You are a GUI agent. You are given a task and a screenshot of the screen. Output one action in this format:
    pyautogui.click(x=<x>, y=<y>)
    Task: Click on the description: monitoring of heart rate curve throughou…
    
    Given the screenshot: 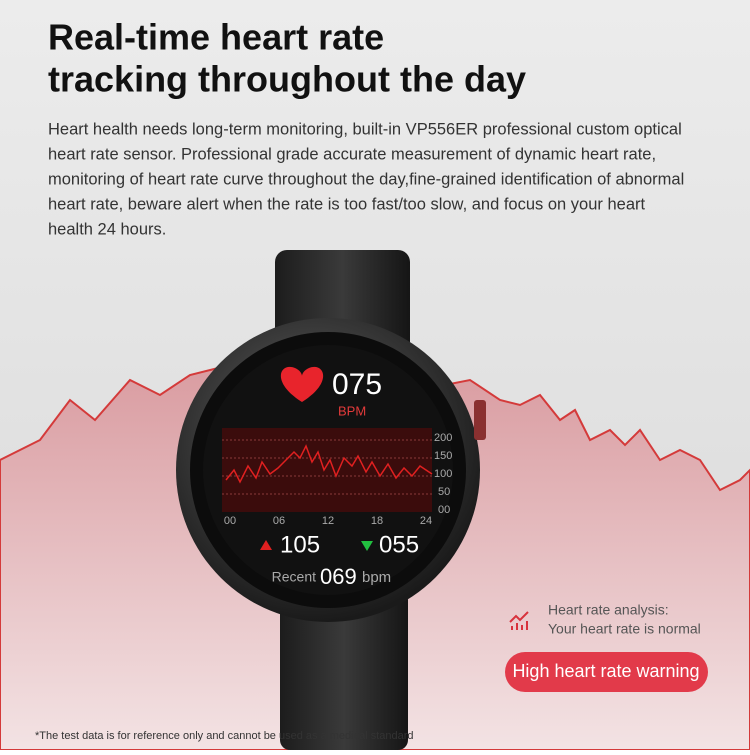 What is the action you would take?
    pyautogui.click(x=366, y=179)
    